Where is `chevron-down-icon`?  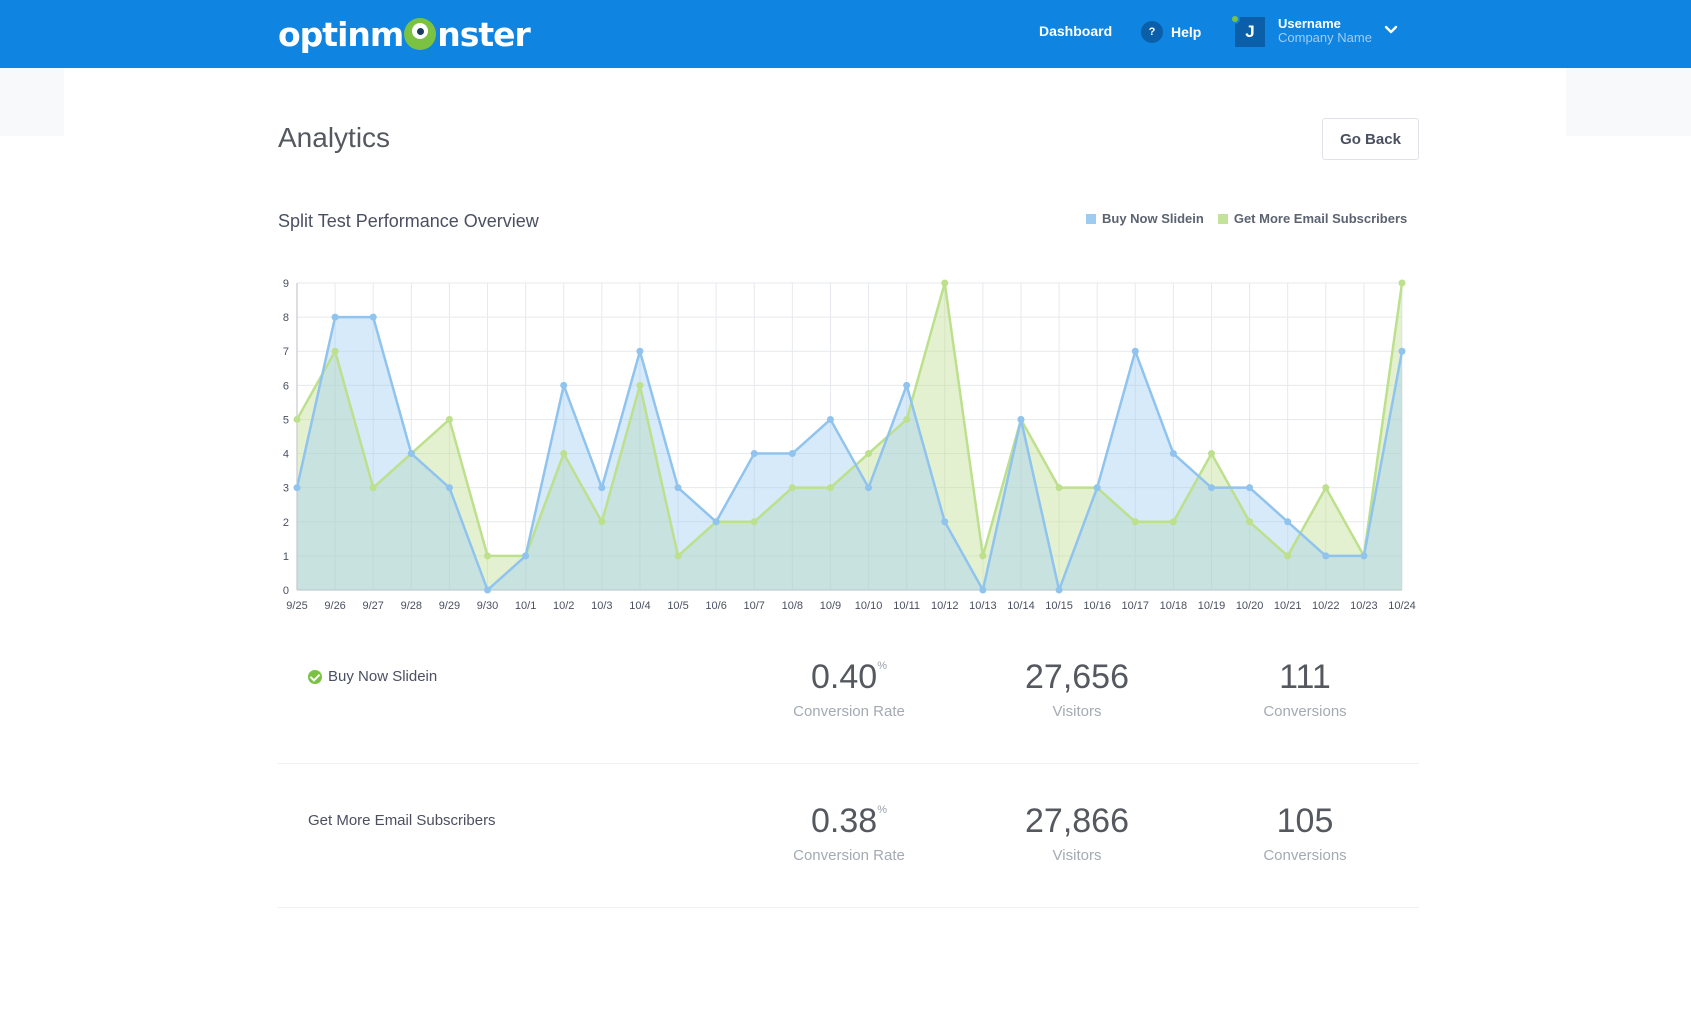 chevron-down-icon is located at coordinates (1391, 30).